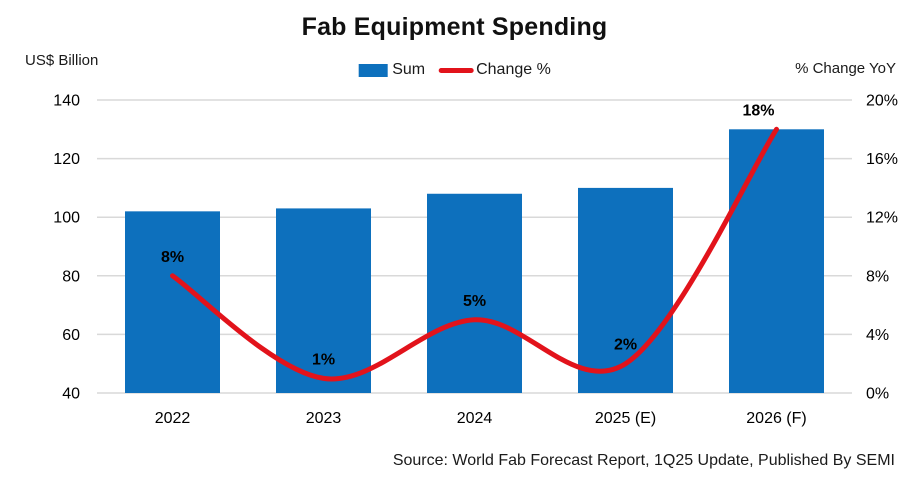  What do you see at coordinates (882, 218) in the screenshot?
I see `right-axis-tick: 12%` at bounding box center [882, 218].